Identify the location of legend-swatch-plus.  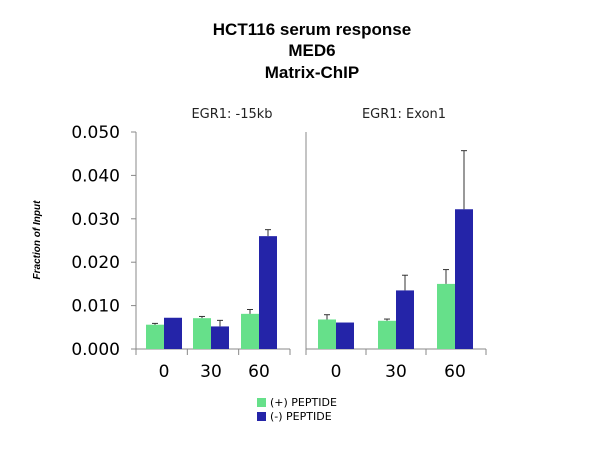
(261, 402).